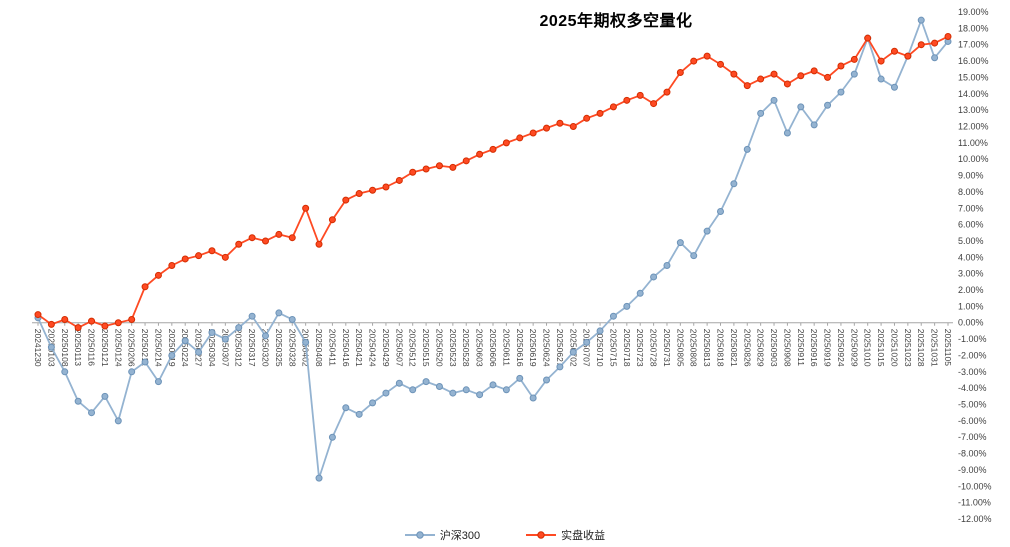 The height and width of the screenshot is (547, 1010). I want to click on y-axis-tick-label: 14.00%, so click(973, 94).